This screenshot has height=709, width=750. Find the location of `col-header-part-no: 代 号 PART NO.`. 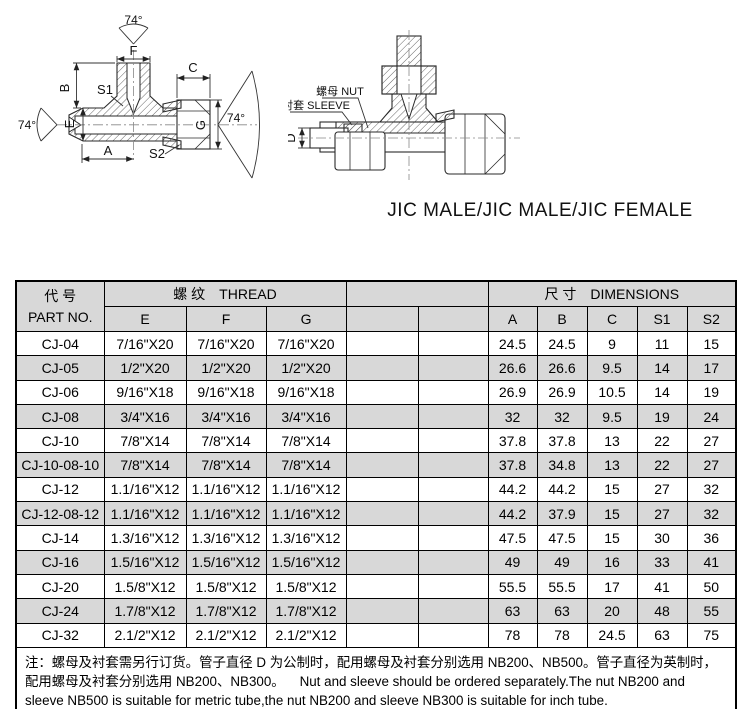

col-header-part-no: 代 号 PART NO. is located at coordinates (60, 306).